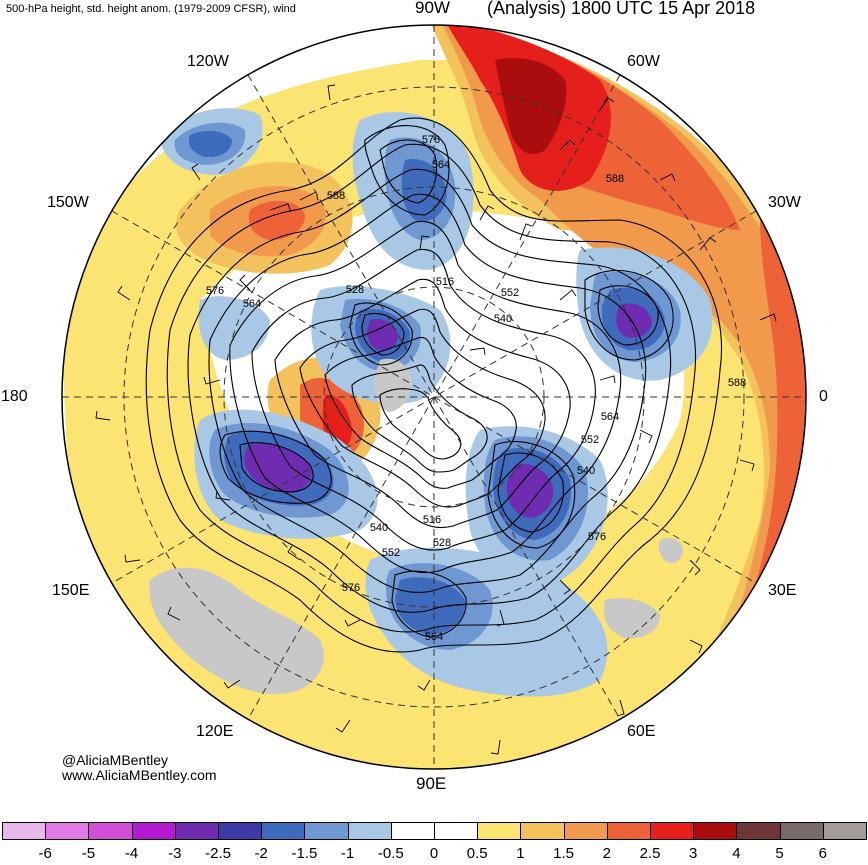 The image size is (868, 865). I want to click on colorbar-label: -6, so click(45, 853).